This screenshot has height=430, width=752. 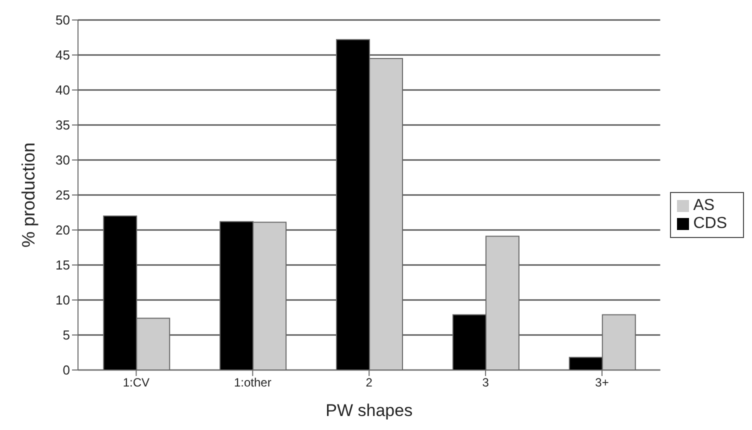 What do you see at coordinates (63, 125) in the screenshot?
I see `y-tick-label: 35` at bounding box center [63, 125].